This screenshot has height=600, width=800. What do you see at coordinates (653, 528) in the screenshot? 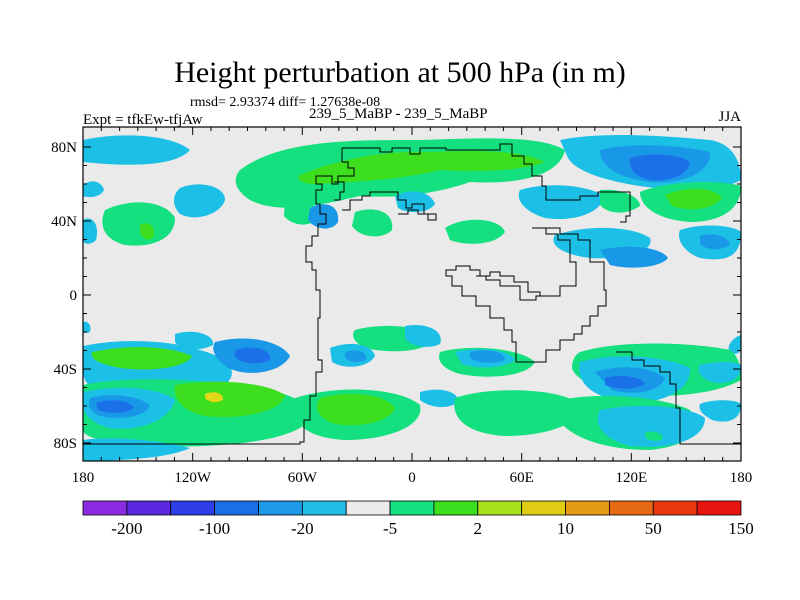
I see `colorbar-label: 50` at bounding box center [653, 528].